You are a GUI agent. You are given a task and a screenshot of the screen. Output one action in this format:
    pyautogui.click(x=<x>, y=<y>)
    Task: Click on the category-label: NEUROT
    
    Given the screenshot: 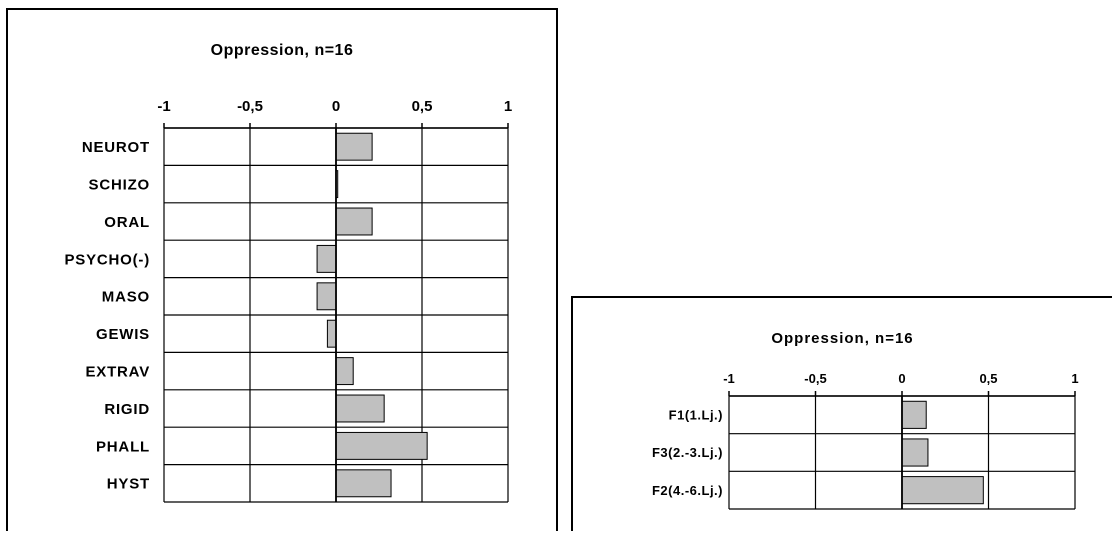 What is the action you would take?
    pyautogui.click(x=116, y=147)
    